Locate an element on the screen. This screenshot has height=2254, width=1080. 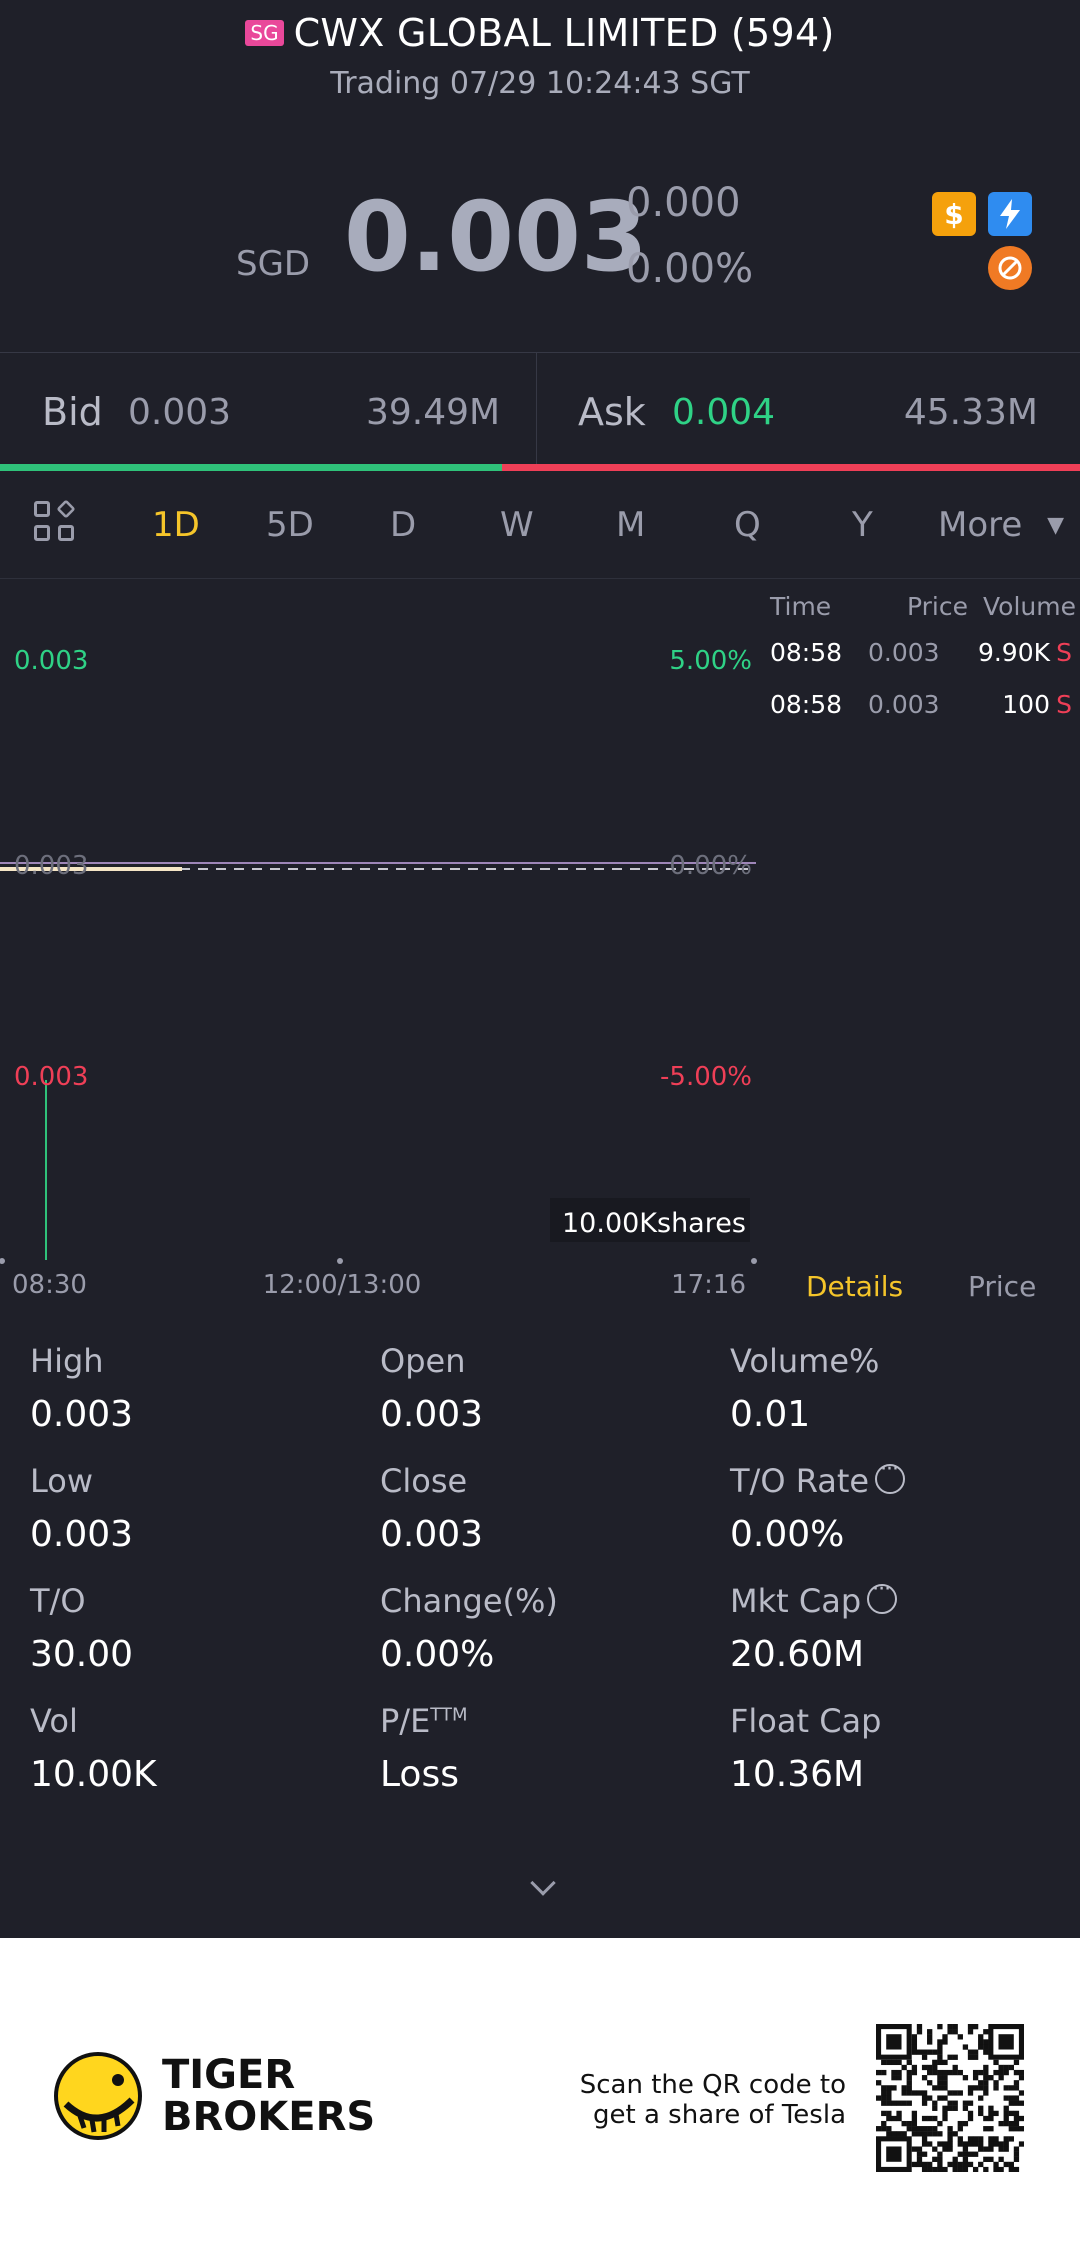
ask-size: 45.33M is located at coordinates (970, 412).